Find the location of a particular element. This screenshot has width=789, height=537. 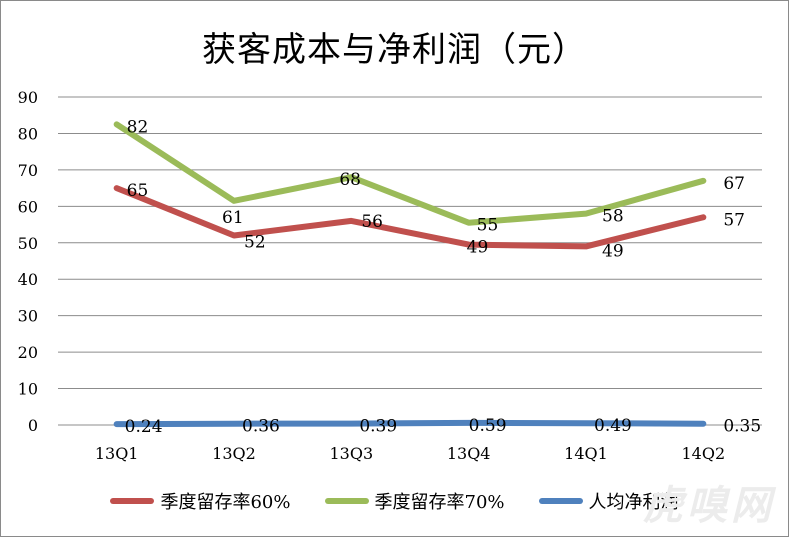

data-label: 61 is located at coordinates (233, 218).